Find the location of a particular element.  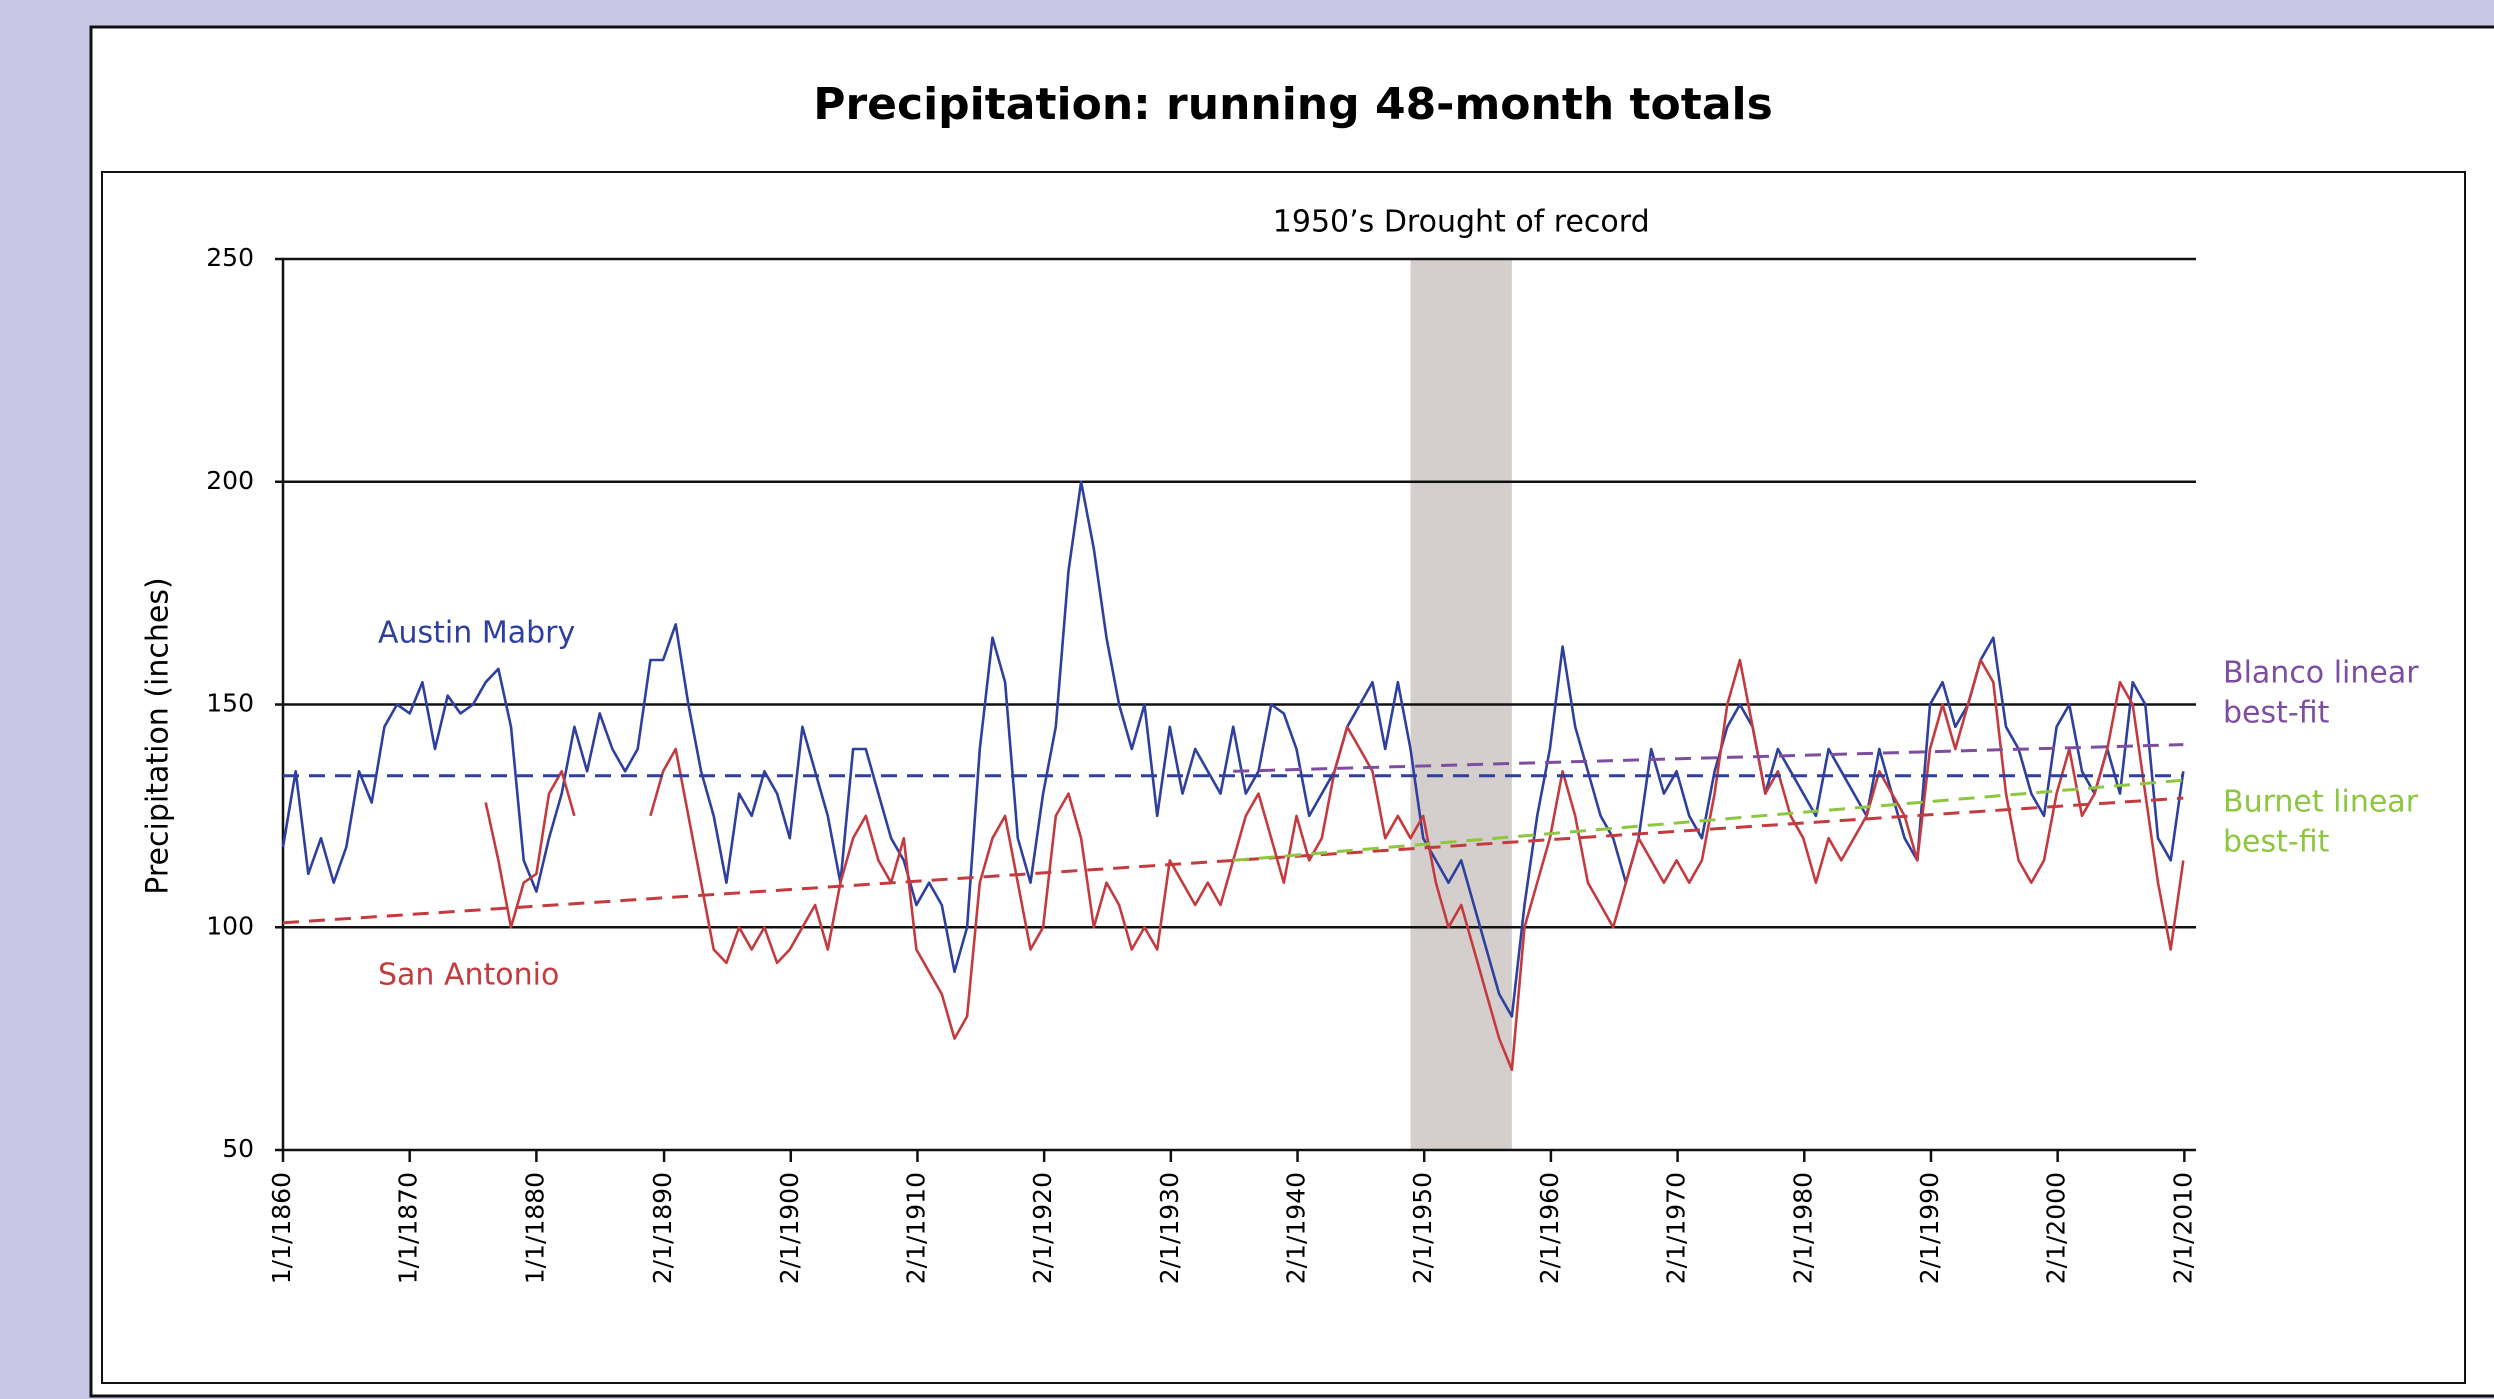

x-tick-label: 1/1/1880 is located at coordinates (534, 1228).